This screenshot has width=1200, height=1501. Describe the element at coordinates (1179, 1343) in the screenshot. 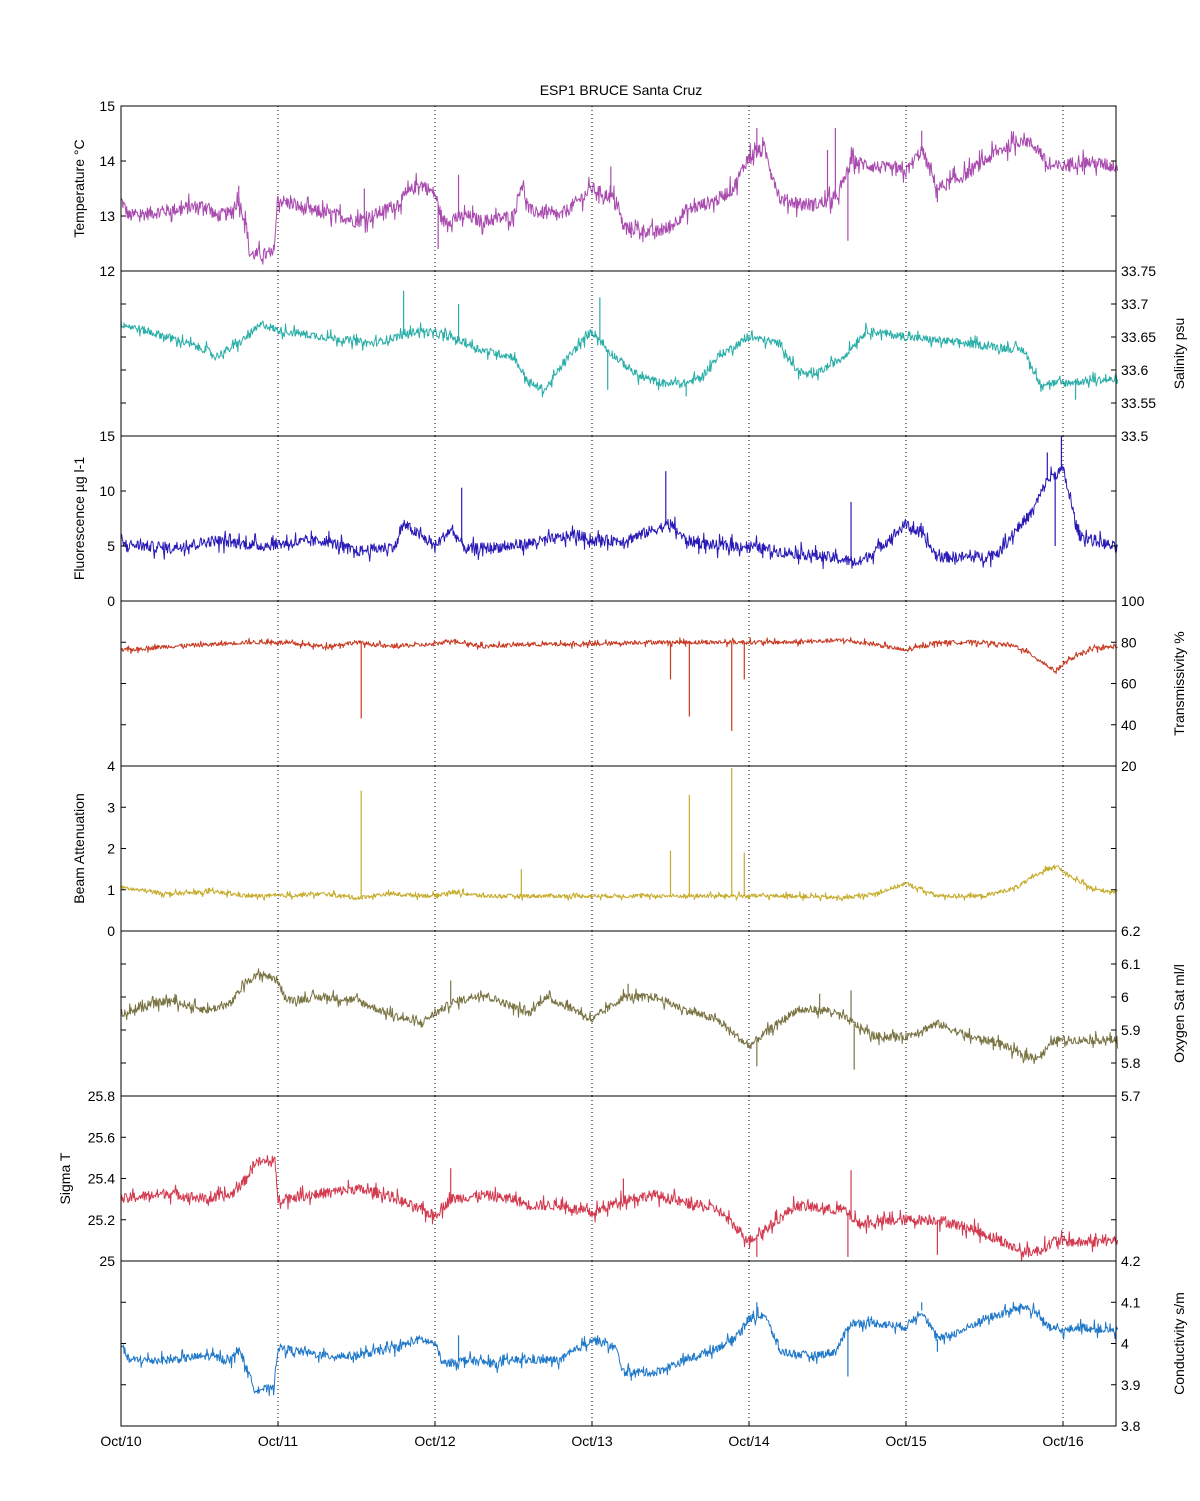

I see `y-axis-label-conductivity: Conductivity s/m` at that location.